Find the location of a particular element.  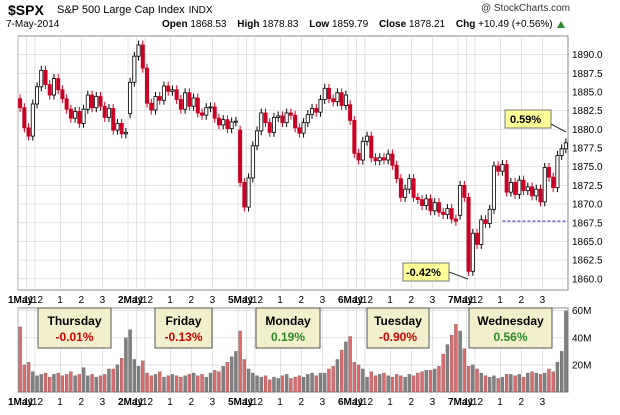

close-label: Close is located at coordinates (392, 24).